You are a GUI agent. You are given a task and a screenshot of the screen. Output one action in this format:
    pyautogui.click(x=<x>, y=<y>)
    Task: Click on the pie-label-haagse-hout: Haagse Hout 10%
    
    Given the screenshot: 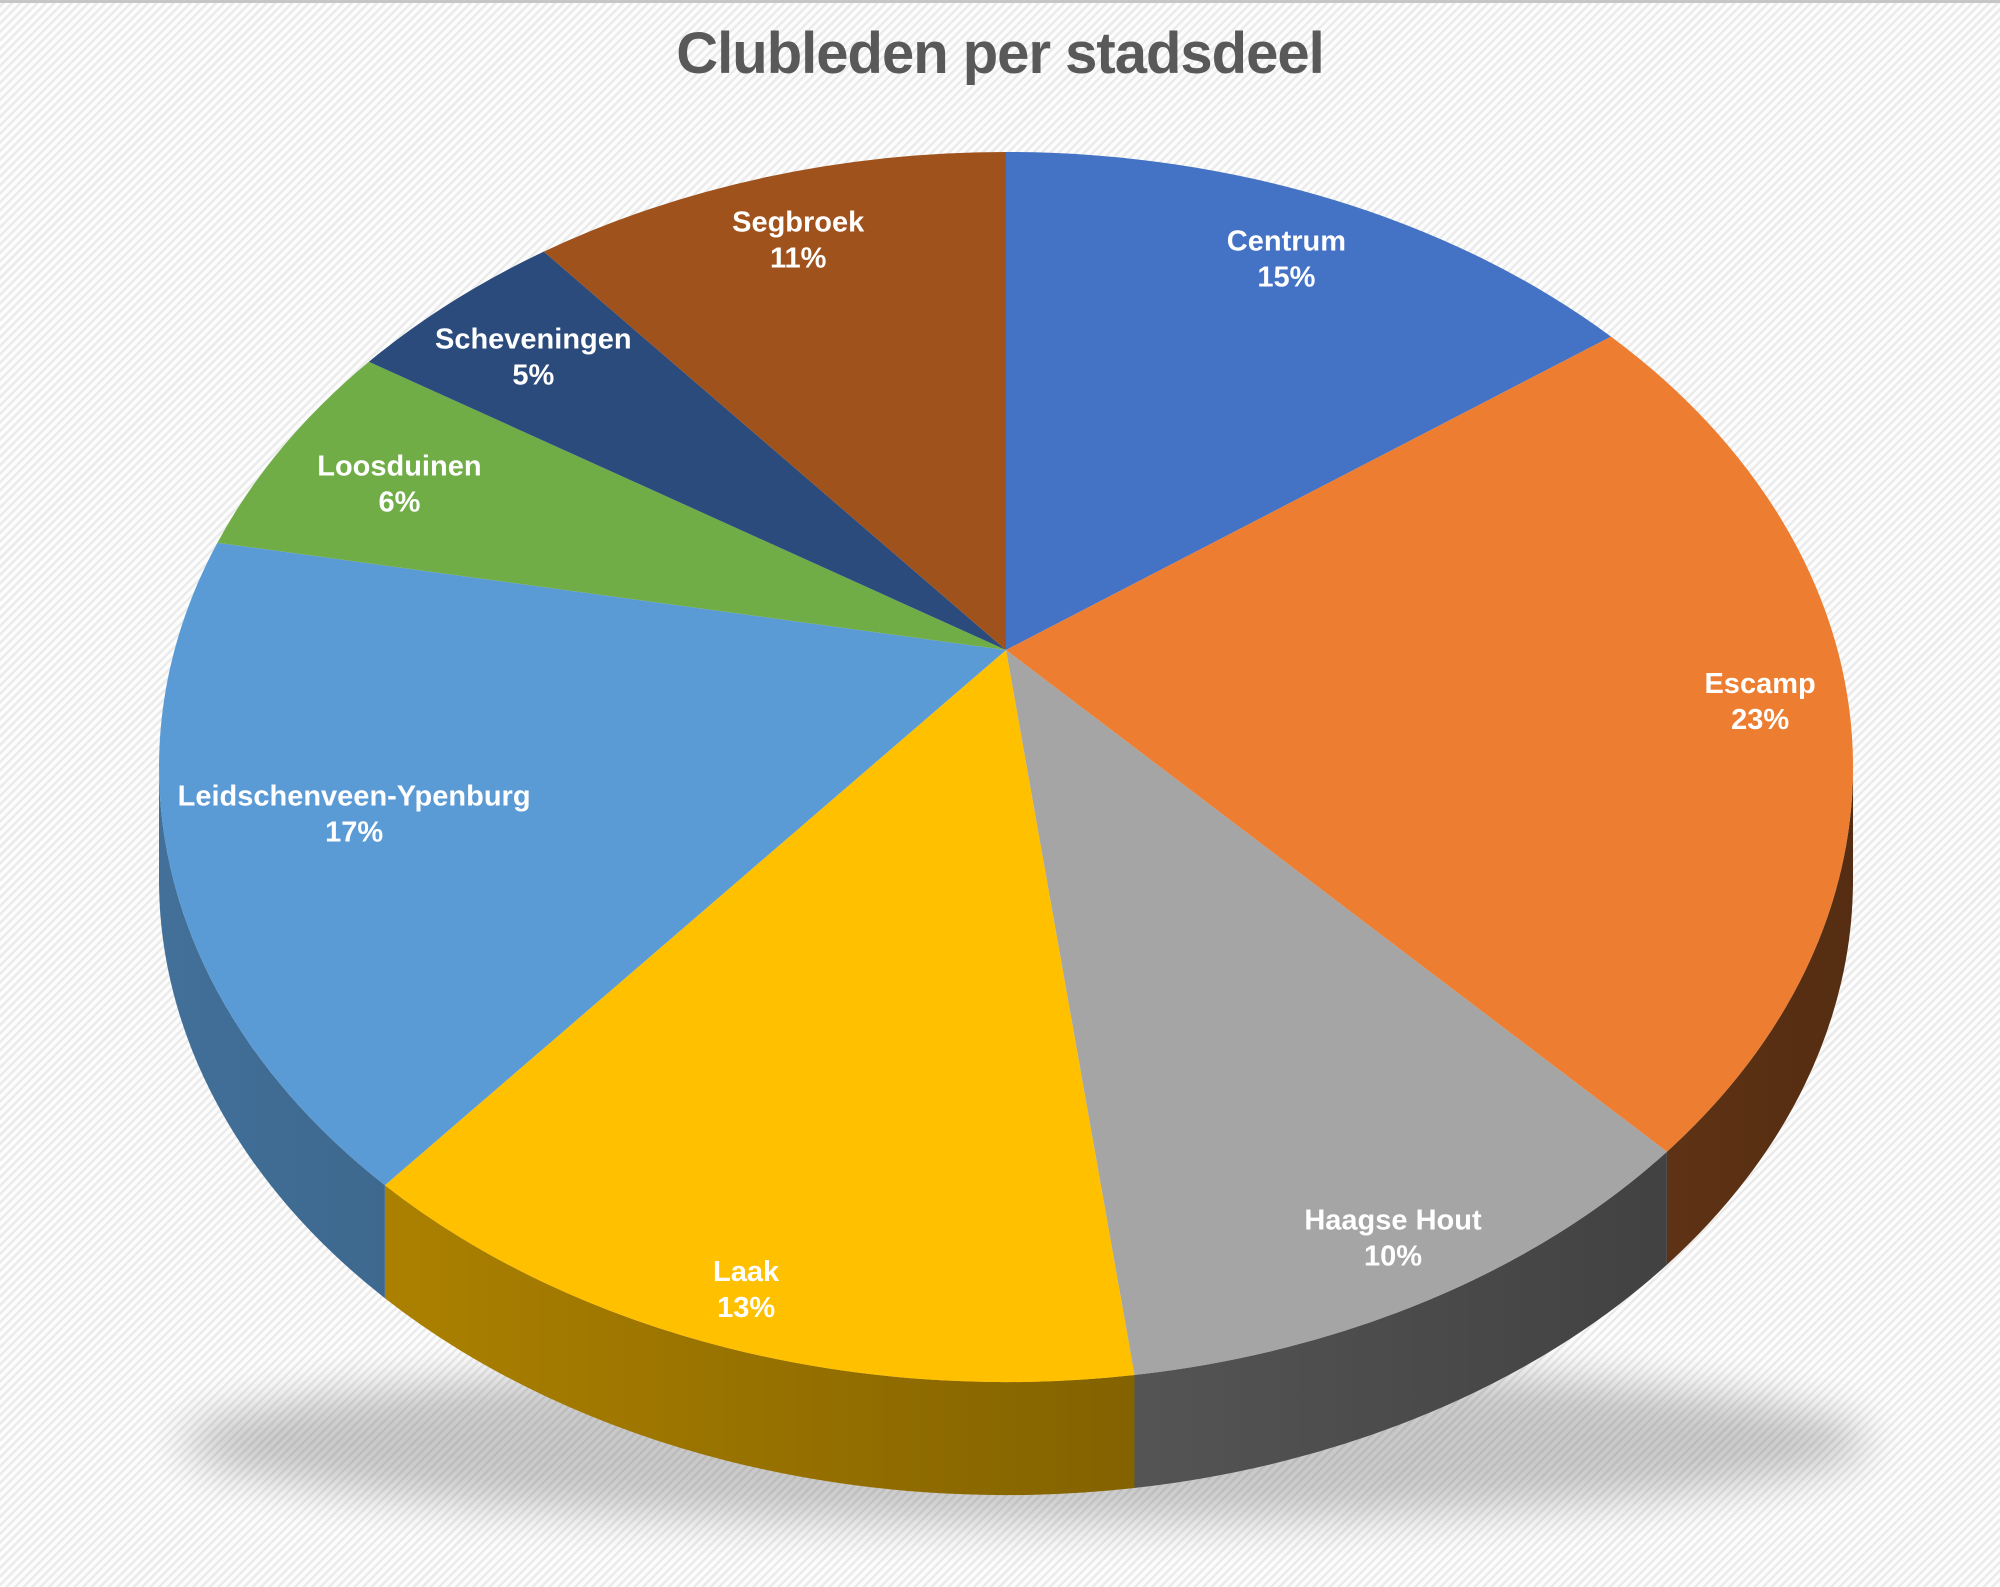 What is the action you would take?
    pyautogui.click(x=1393, y=1238)
    